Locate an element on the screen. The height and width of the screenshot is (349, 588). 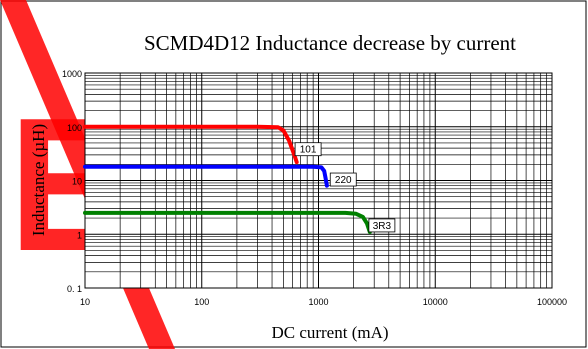
series-label-text: 220 is located at coordinates (343, 180).